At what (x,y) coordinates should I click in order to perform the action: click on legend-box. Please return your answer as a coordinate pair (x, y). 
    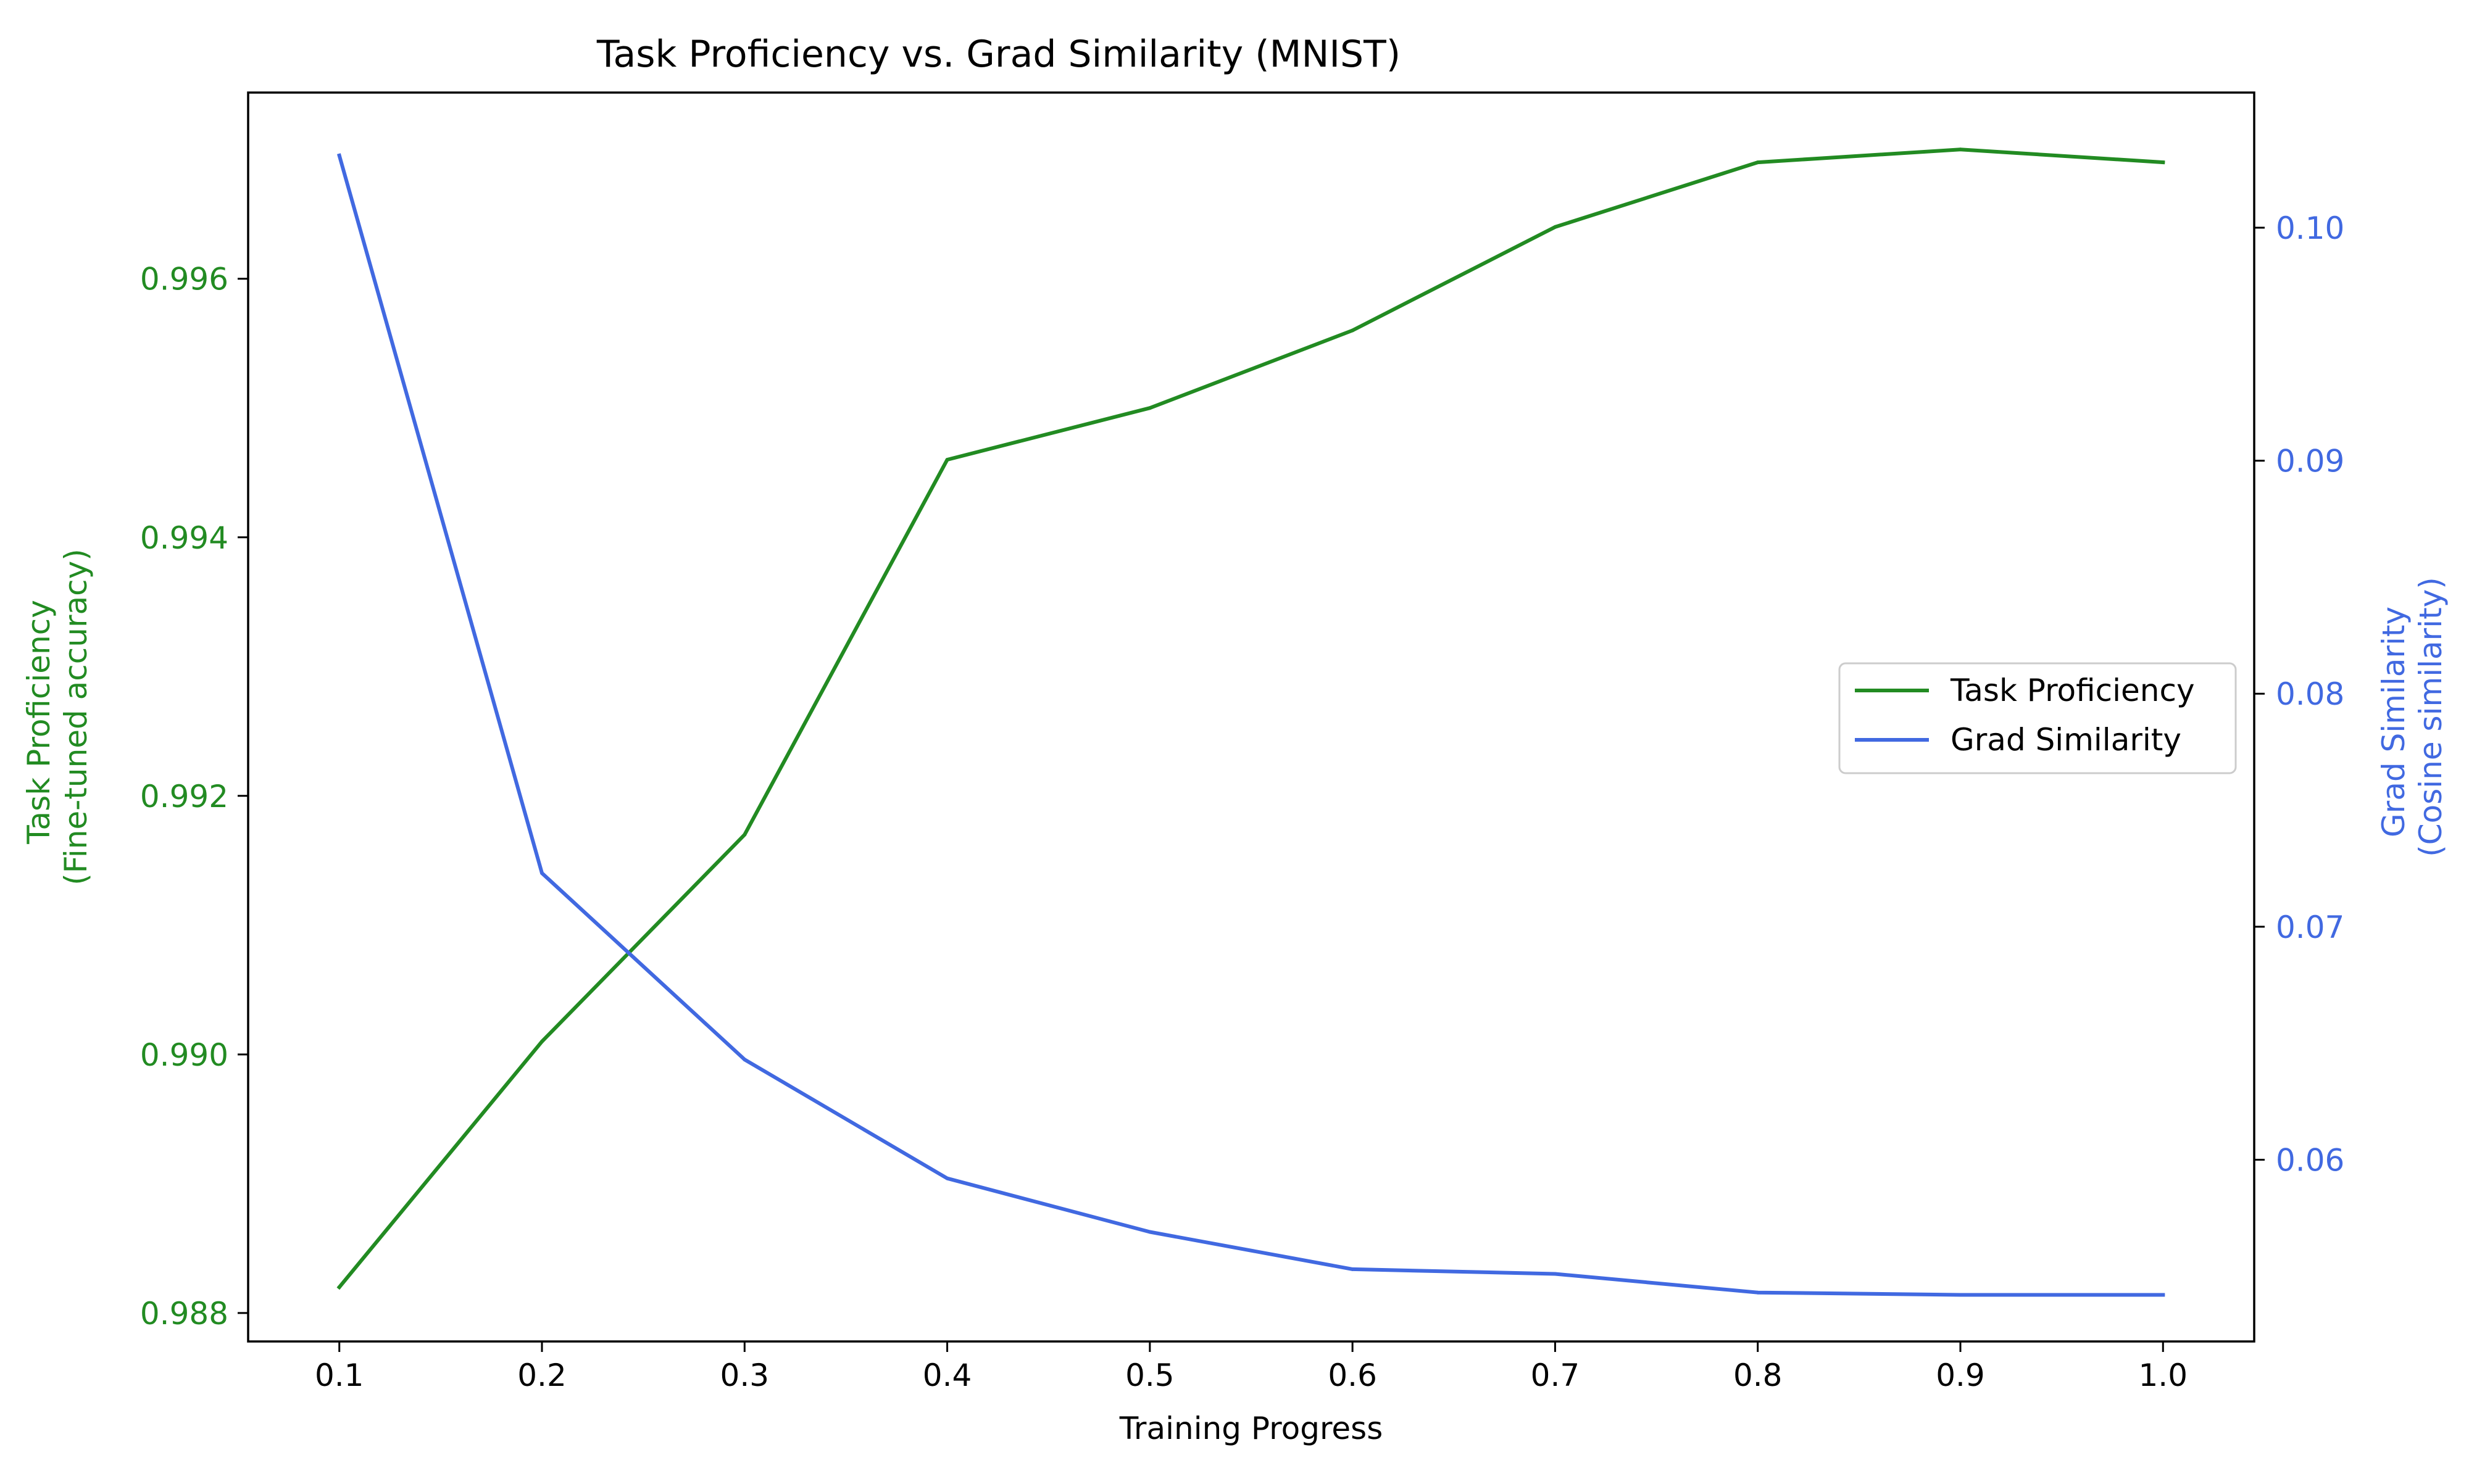
    Looking at the image, I should click on (2037, 718).